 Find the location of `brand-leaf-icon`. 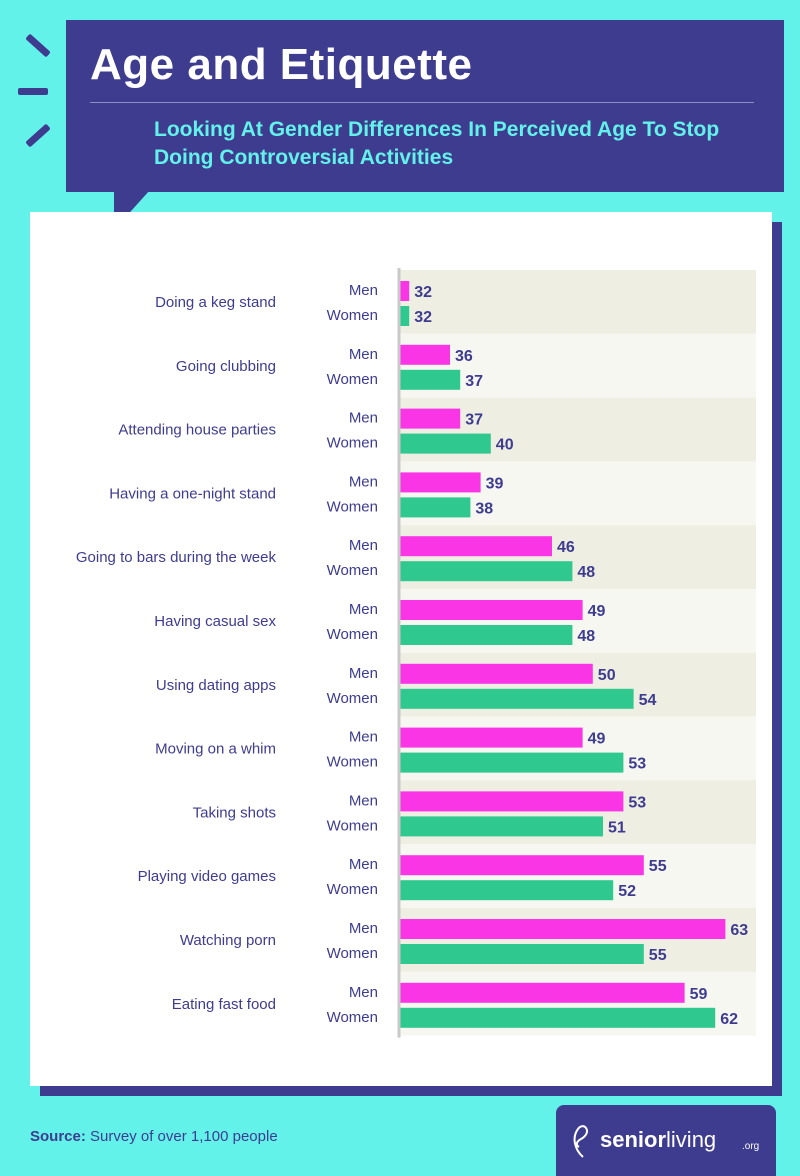

brand-leaf-icon is located at coordinates (581, 1141).